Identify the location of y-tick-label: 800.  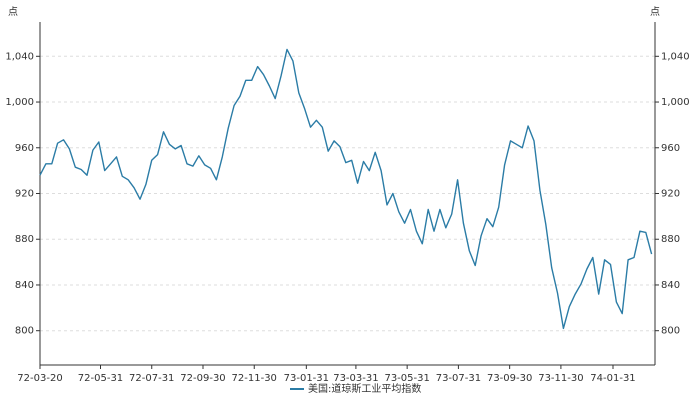
(24, 331).